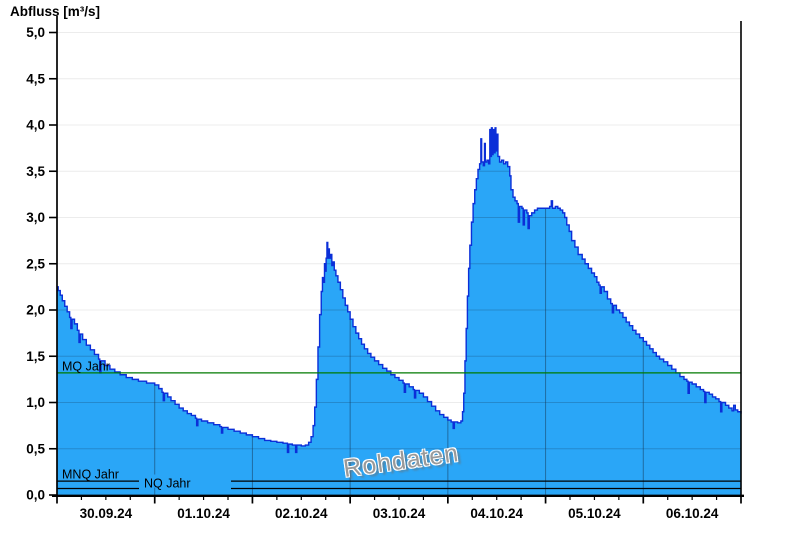 The width and height of the screenshot is (800, 550). What do you see at coordinates (86, 366) in the screenshot?
I see `mq-jahr-label: MQ Jahr` at bounding box center [86, 366].